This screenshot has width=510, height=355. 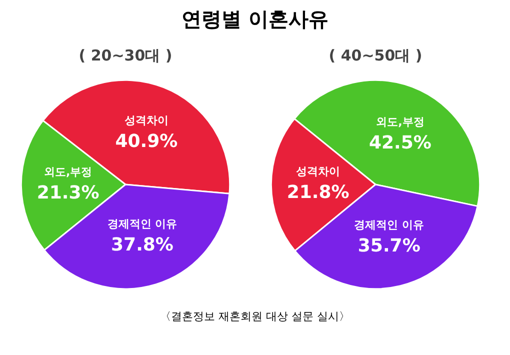 I want to click on data-label: 40.9%, so click(x=146, y=141).